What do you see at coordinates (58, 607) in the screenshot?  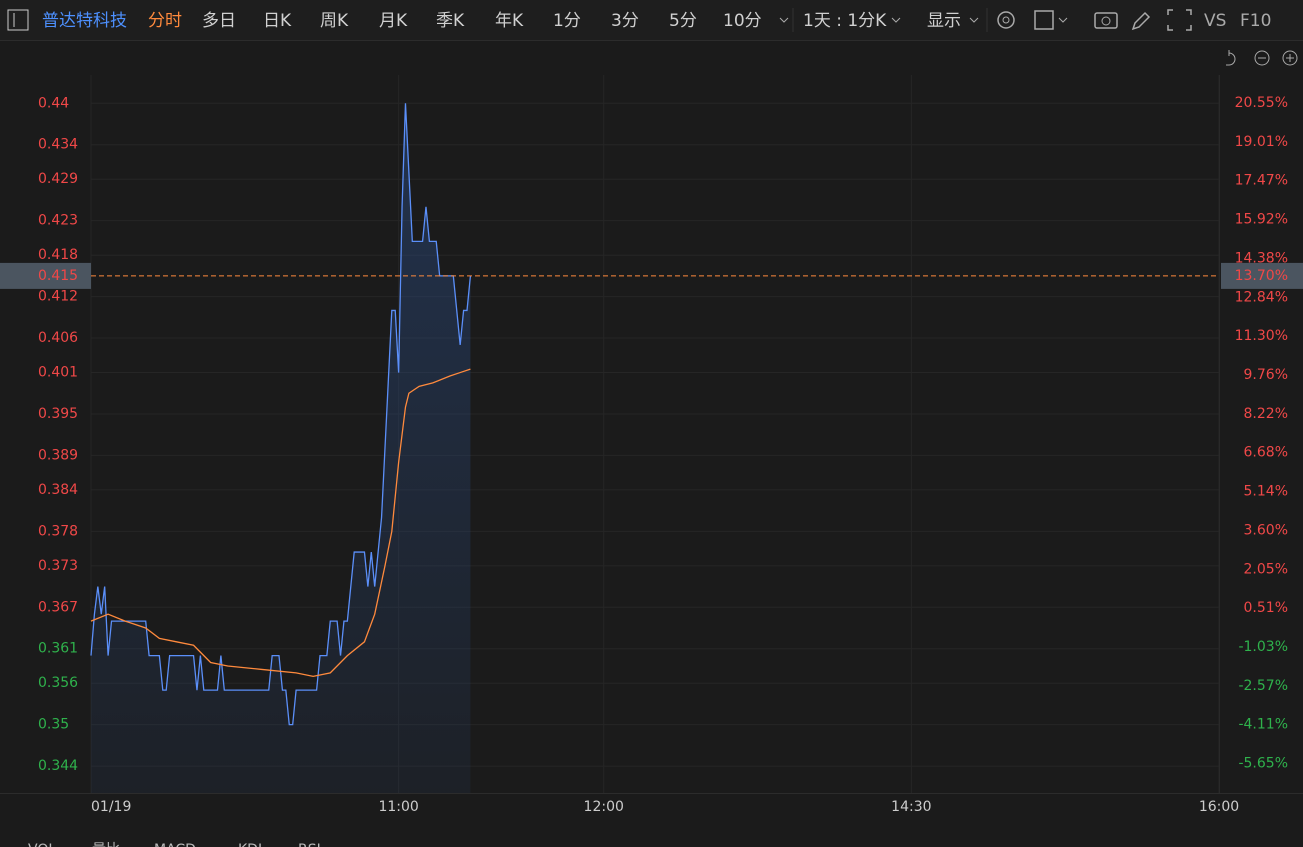 I see `y-tick-label: 0.367` at bounding box center [58, 607].